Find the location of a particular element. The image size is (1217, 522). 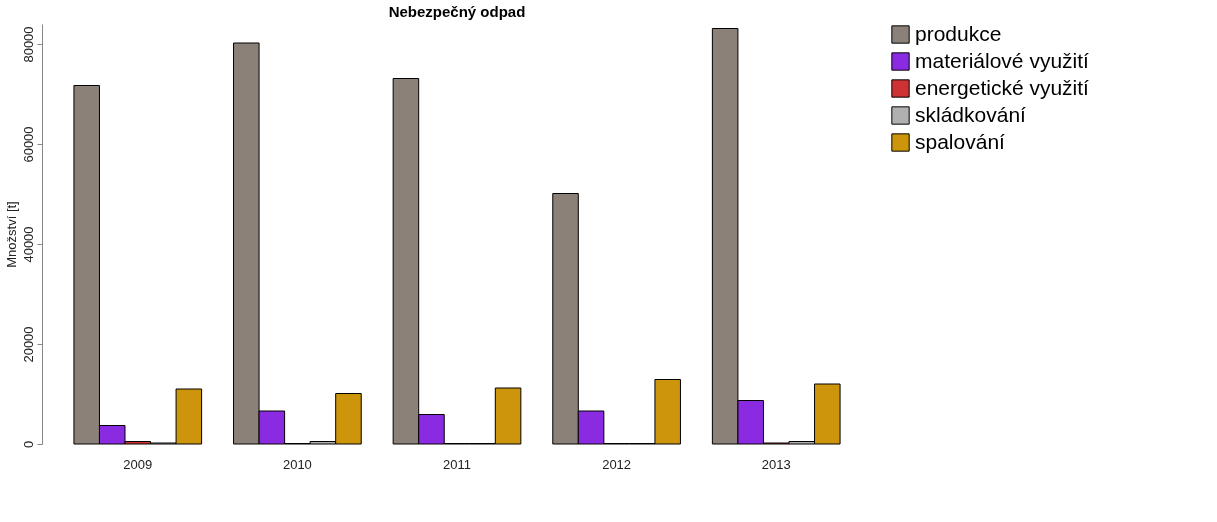

chart-title: Nebezpečný odpad is located at coordinates (457, 11).